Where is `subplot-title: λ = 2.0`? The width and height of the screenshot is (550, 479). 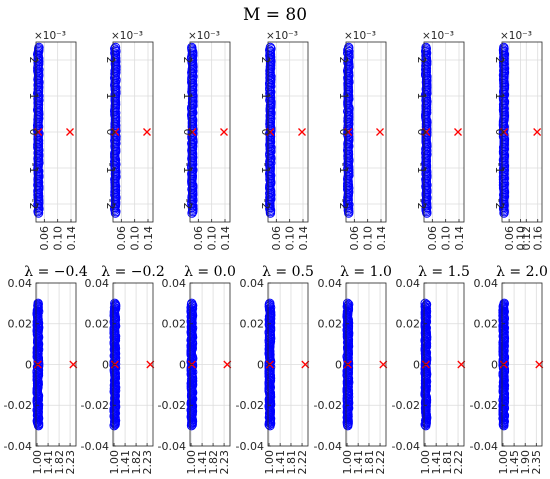
subplot-title: λ = 2.0 is located at coordinates (522, 272).